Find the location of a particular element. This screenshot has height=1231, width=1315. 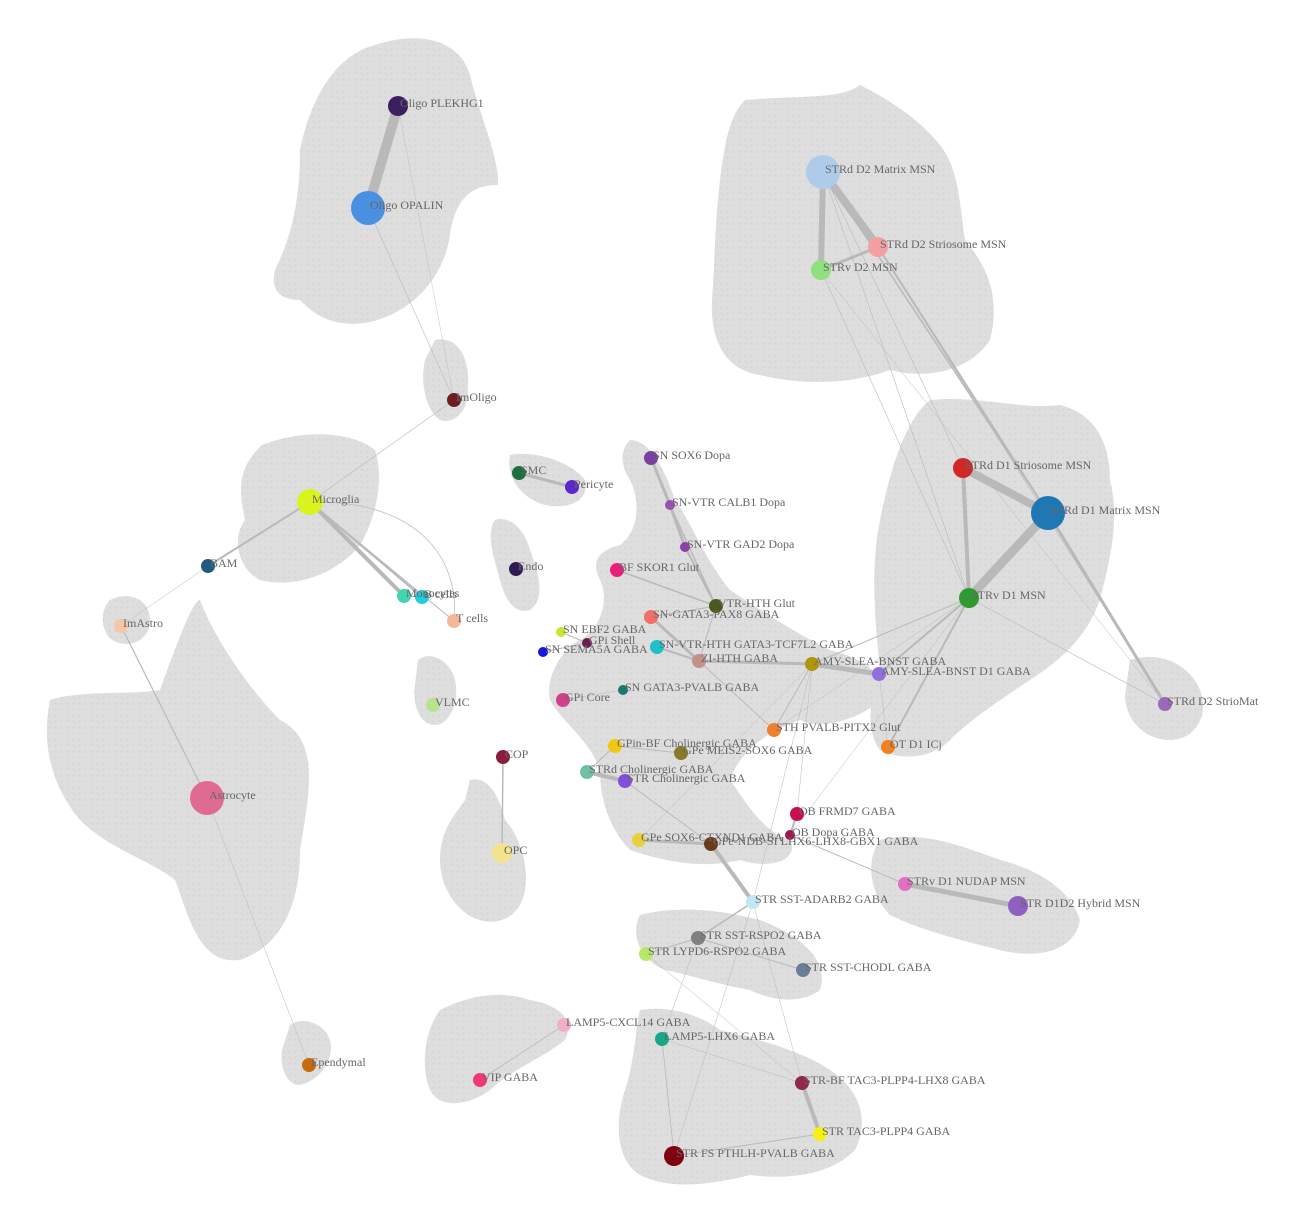

node-label-sn_sox6: SN SOX6 Dopa is located at coordinates (692, 455).